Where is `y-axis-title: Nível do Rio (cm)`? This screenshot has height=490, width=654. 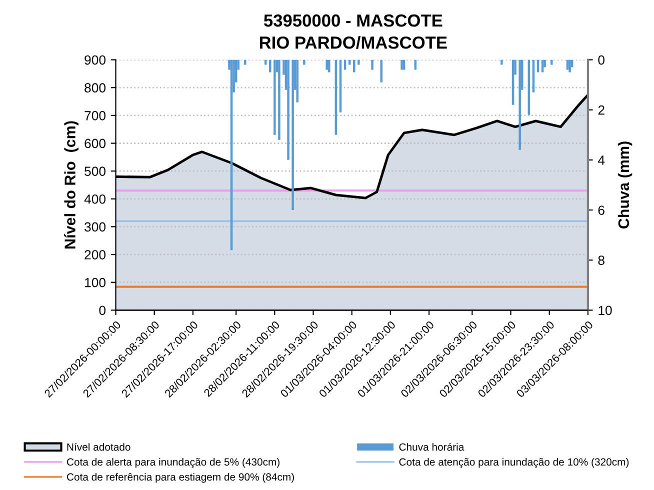 y-axis-title: Nível do Rio (cm) is located at coordinates (71, 184).